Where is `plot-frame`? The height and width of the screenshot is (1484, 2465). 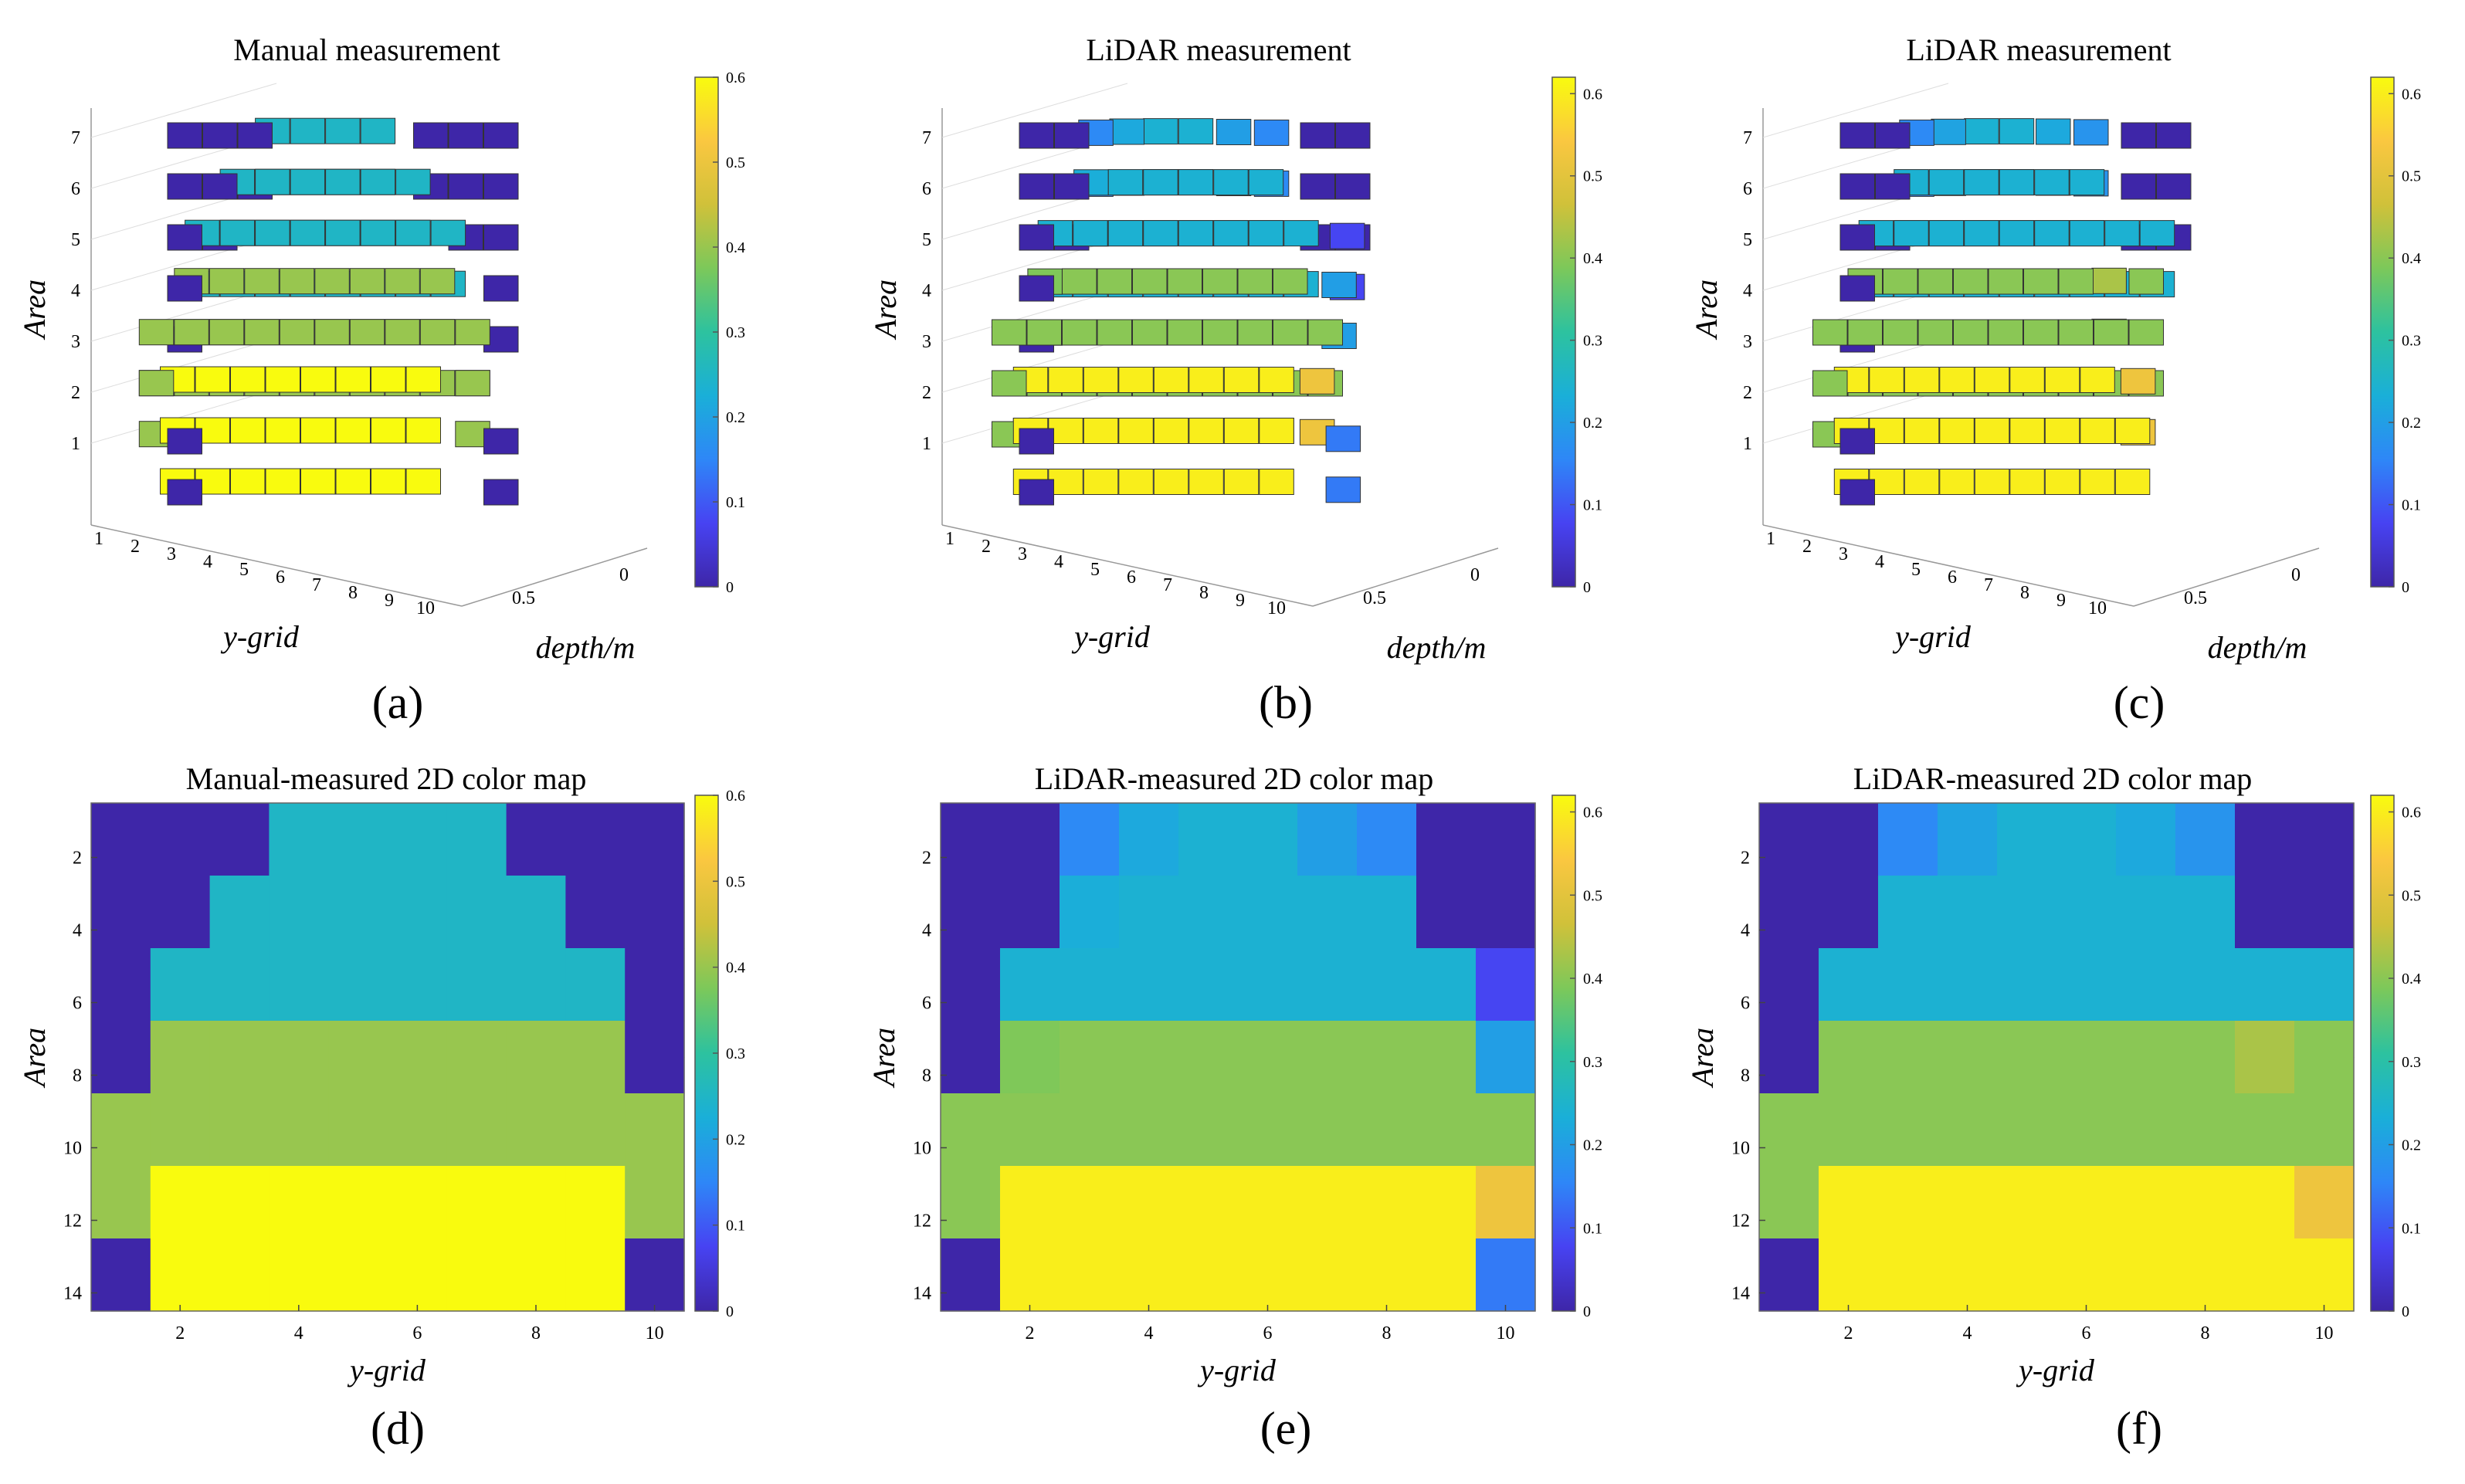
plot-frame is located at coordinates (1238, 1057).